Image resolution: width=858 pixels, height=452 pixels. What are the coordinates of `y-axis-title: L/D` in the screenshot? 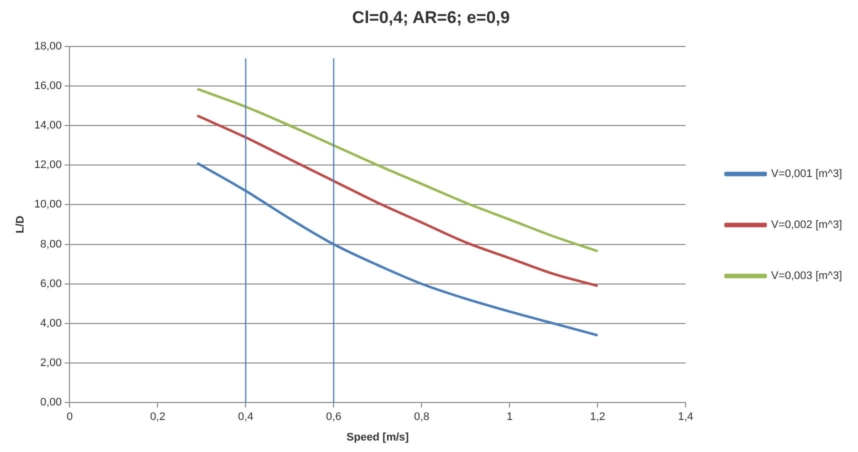 It's located at (20, 225).